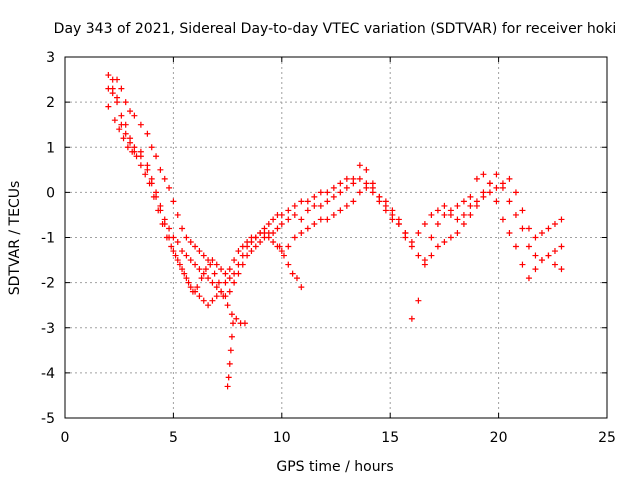  I want to click on y-tick-label: 0, so click(50, 193).